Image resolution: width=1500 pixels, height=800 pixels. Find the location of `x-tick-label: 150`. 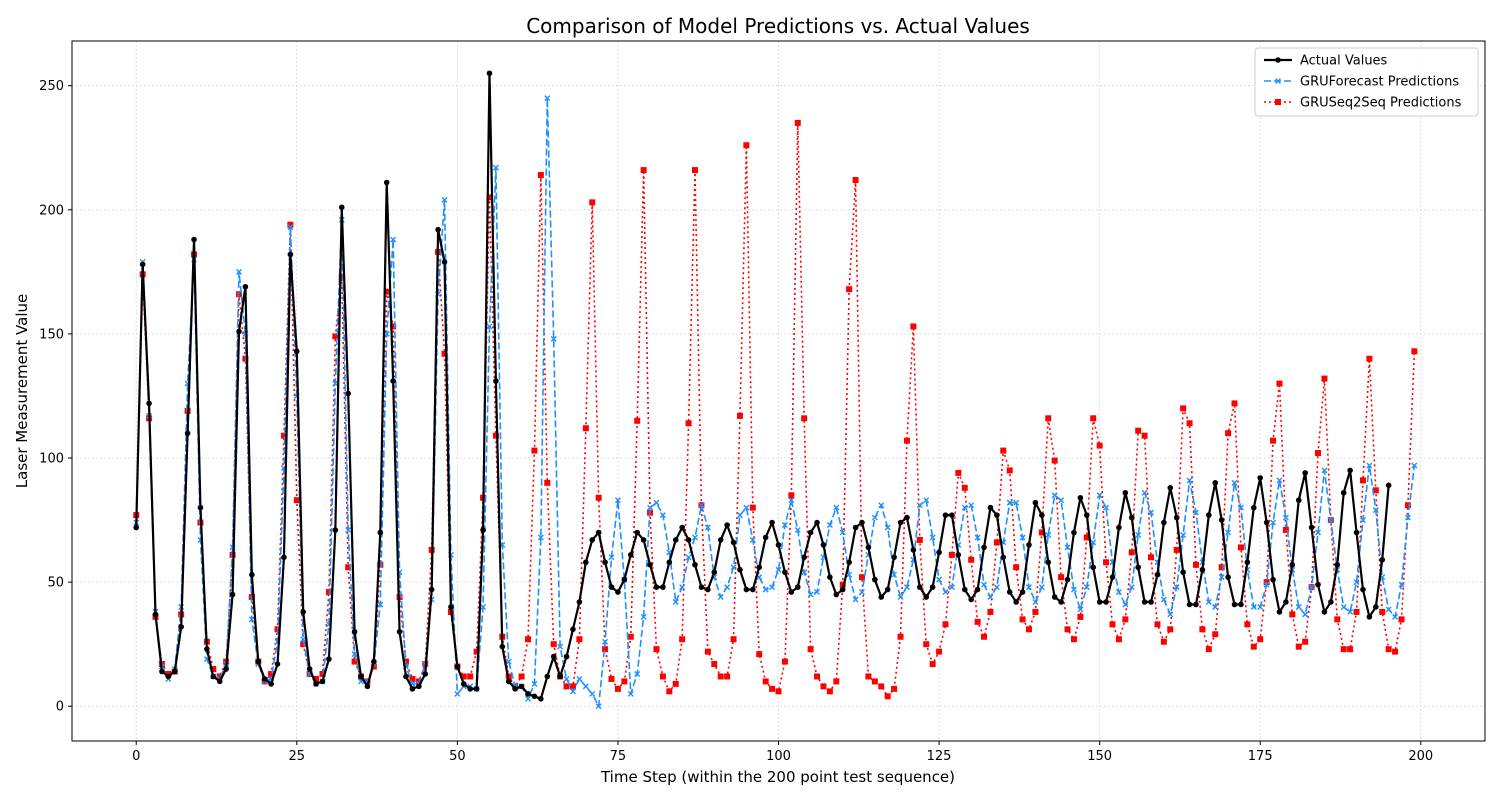

x-tick-label: 150 is located at coordinates (1099, 756).